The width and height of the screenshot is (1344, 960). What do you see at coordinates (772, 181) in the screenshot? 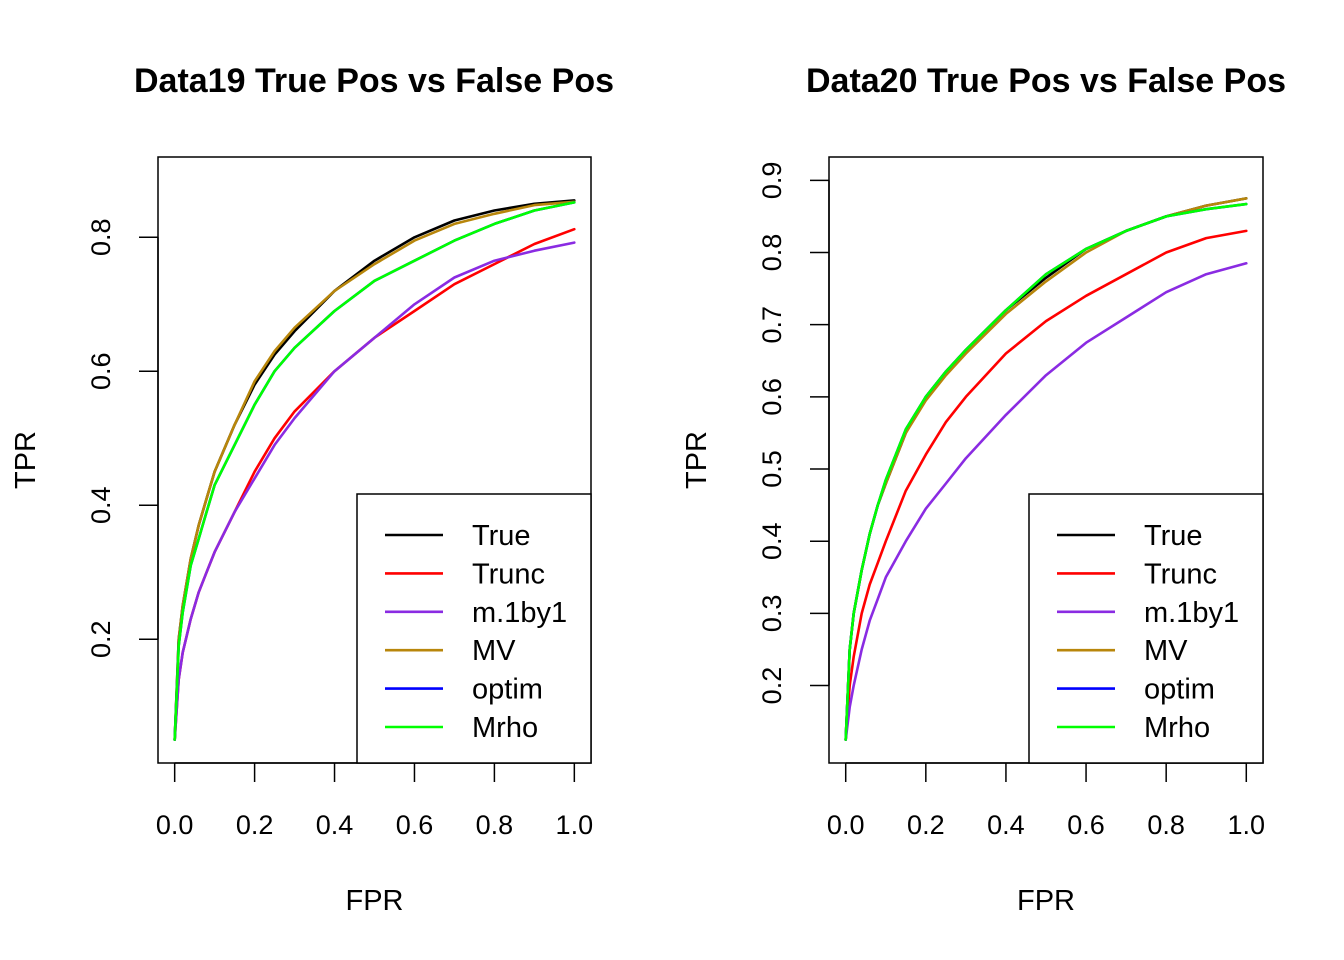
I see `y-tick-label: 0.9` at bounding box center [772, 181].